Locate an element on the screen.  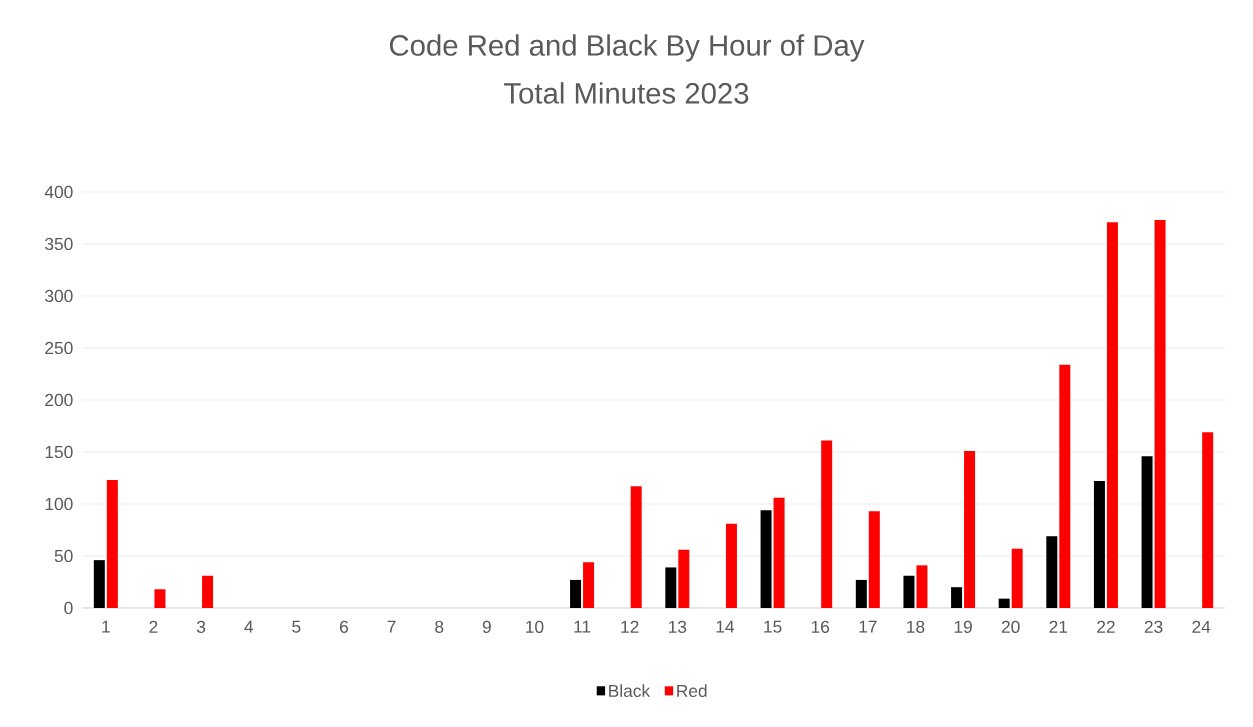
x-tick-label: 12 is located at coordinates (630, 626).